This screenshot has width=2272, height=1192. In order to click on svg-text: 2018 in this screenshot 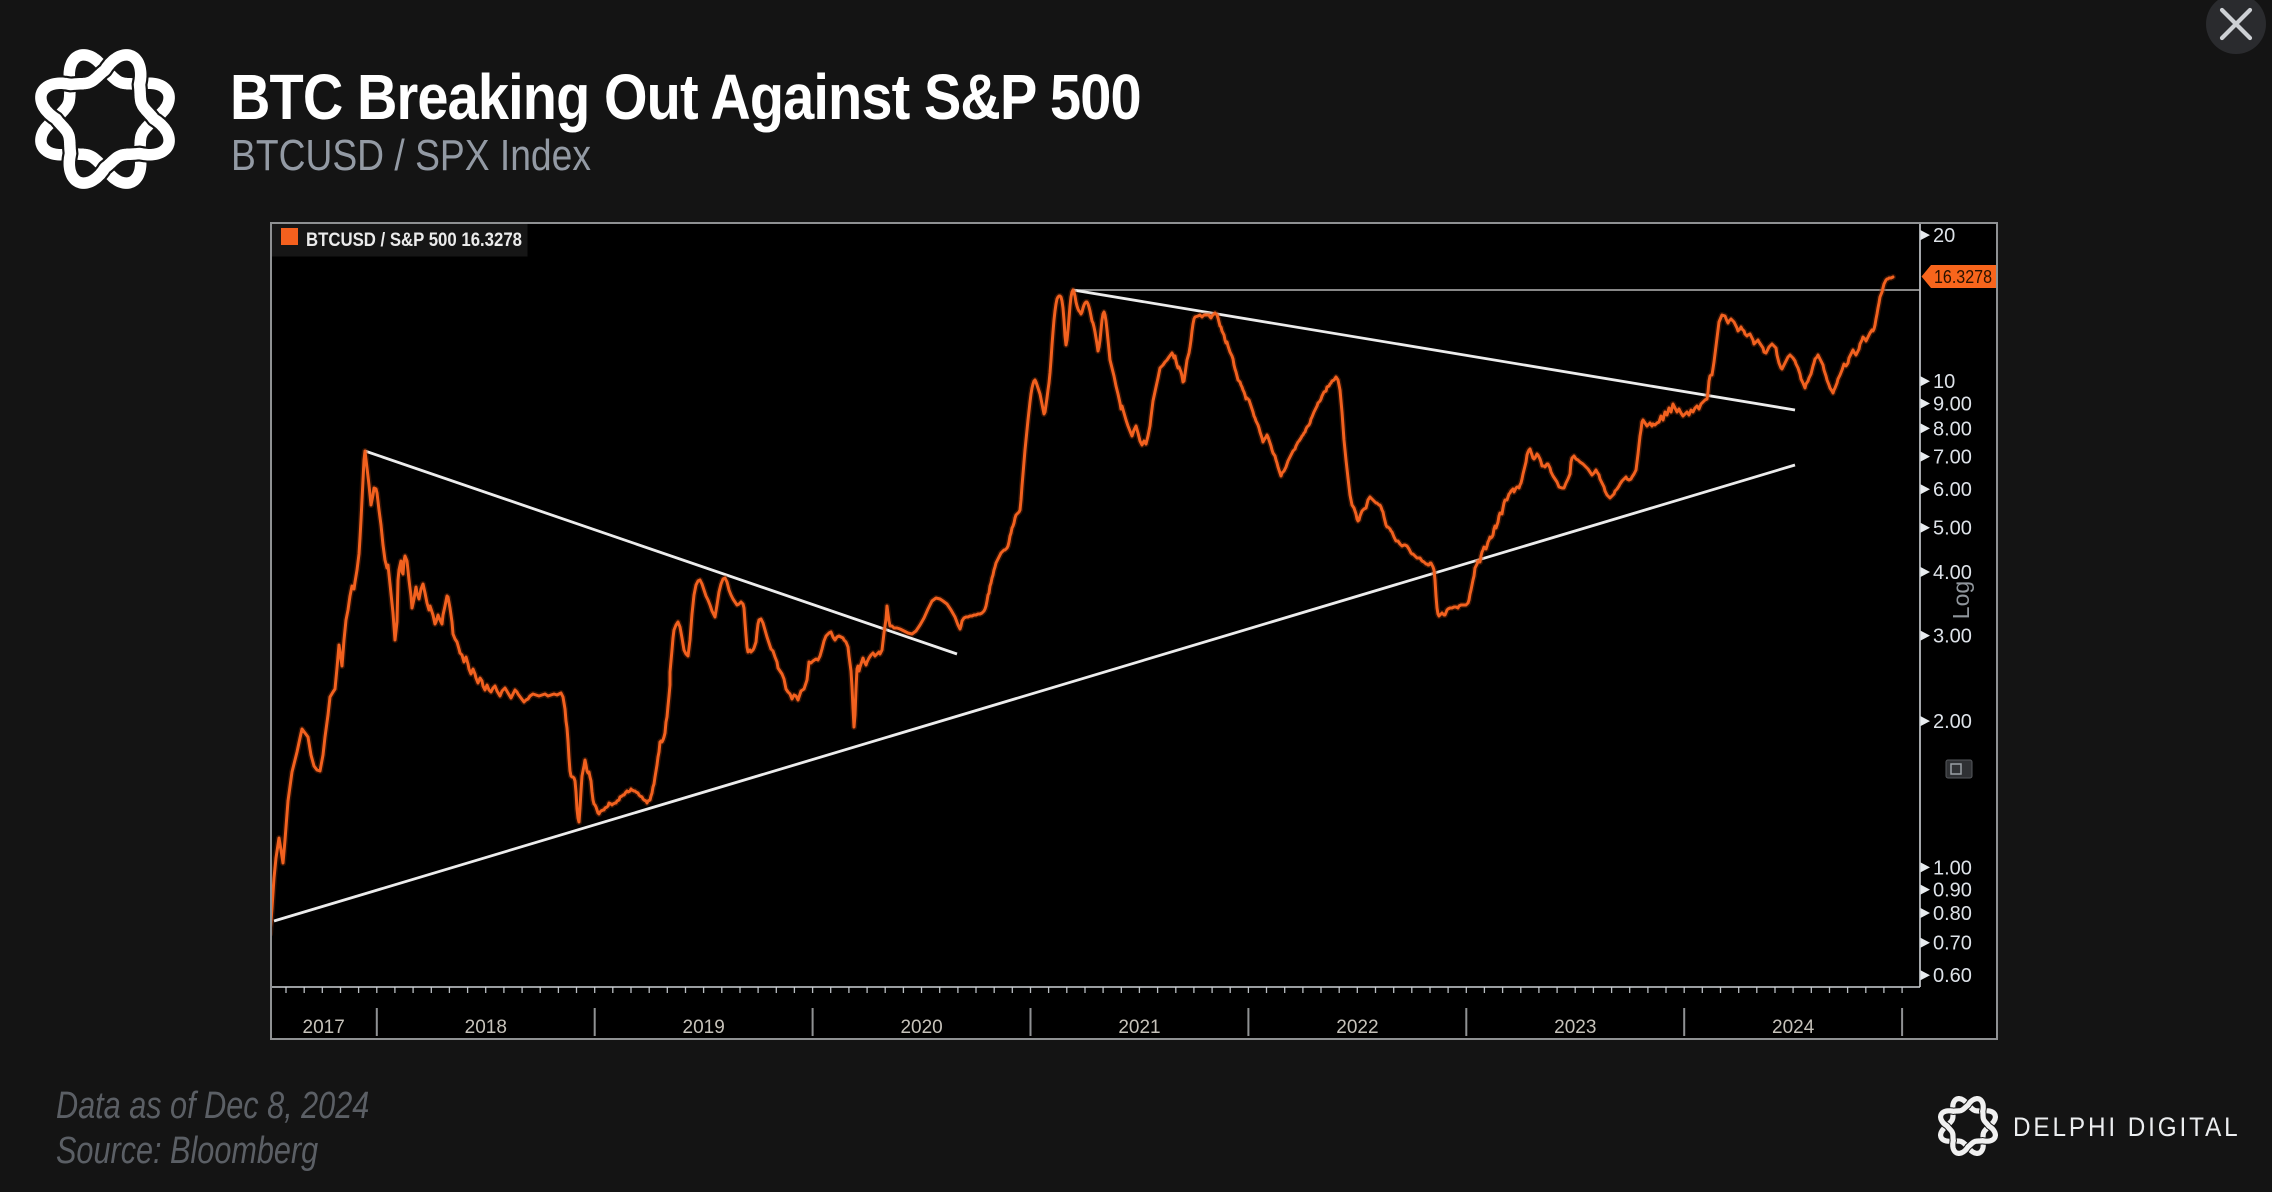, I will do `click(486, 1027)`.